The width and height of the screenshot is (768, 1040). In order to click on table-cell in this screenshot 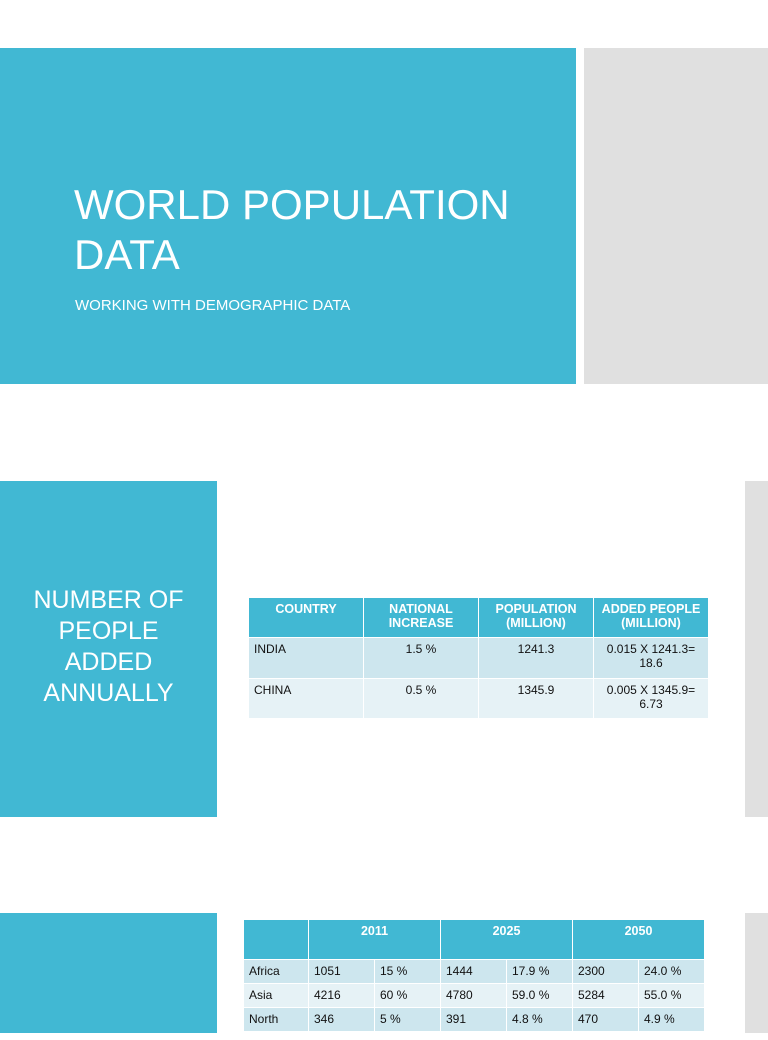, I will do `click(276, 940)`.